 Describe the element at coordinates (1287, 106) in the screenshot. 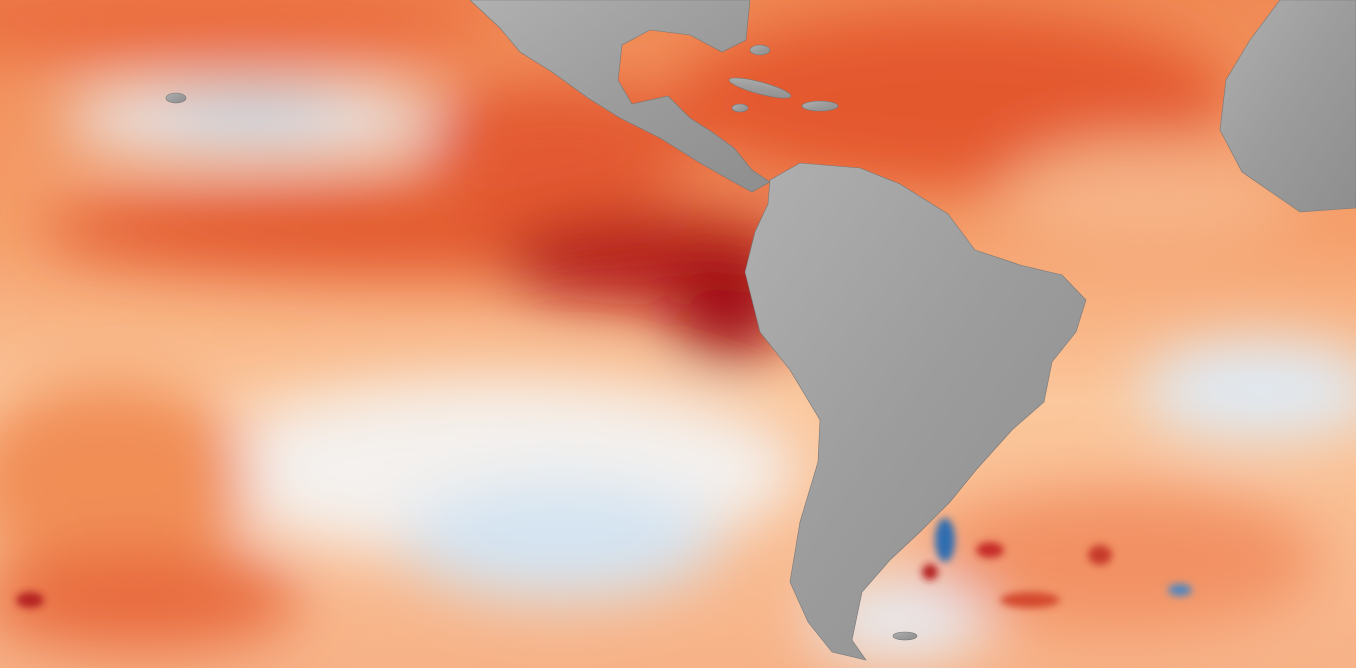

I see `africa` at that location.